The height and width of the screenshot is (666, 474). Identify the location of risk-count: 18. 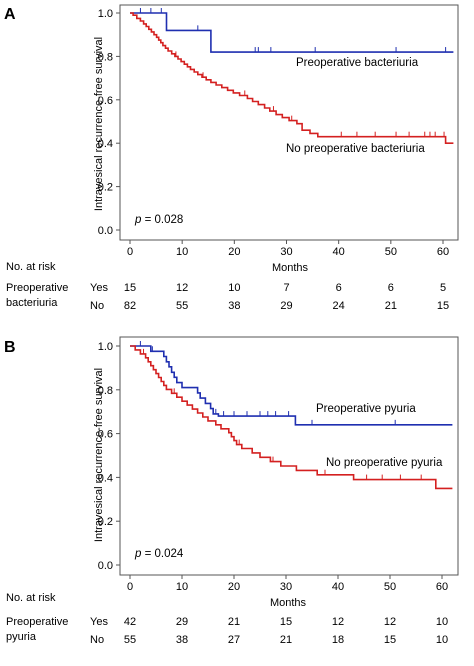
(338, 640).